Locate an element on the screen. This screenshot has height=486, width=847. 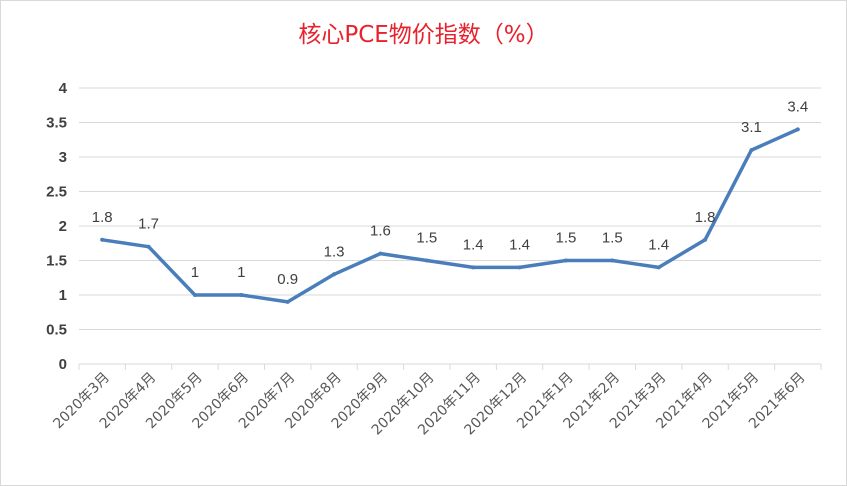
data-label: 1.7 is located at coordinates (148, 224).